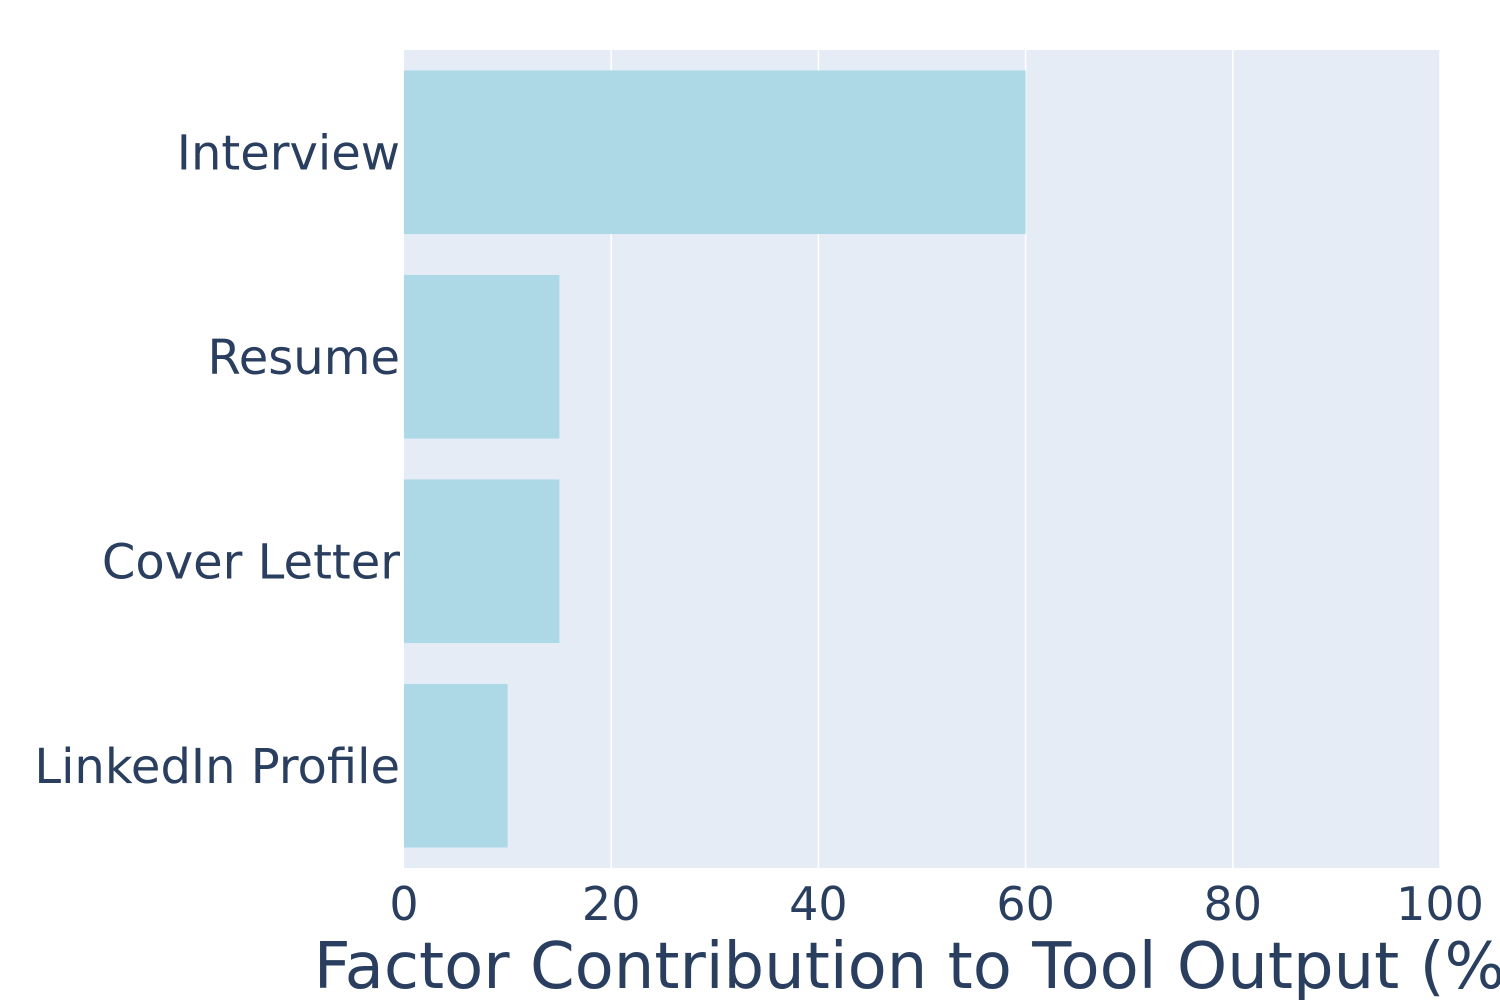 The image size is (1500, 1000). Describe the element at coordinates (456, 765) in the screenshot. I see `bar-linkedin-profile` at that location.